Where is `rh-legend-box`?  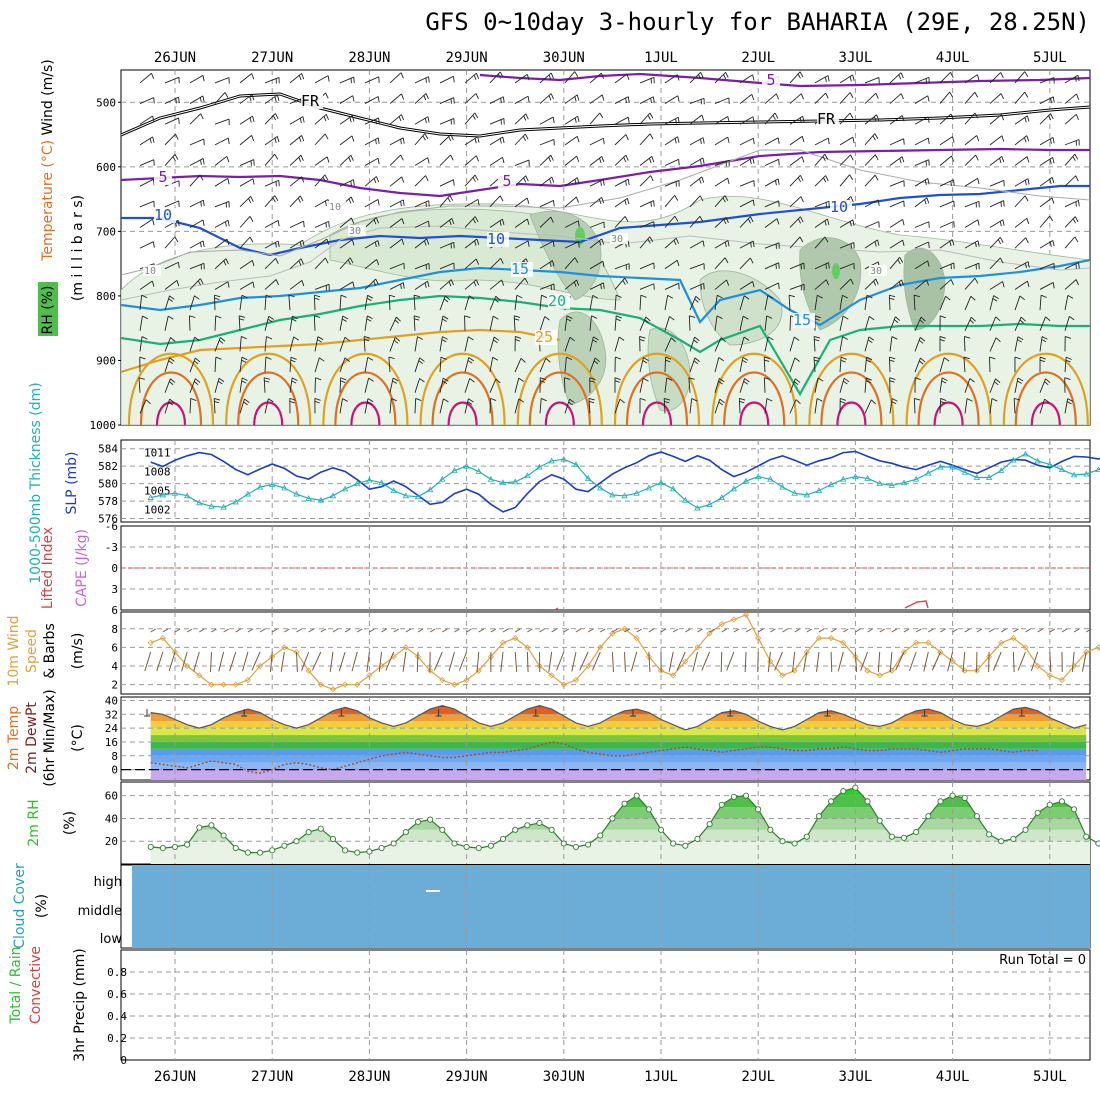 rh-legend-box is located at coordinates (48, 309).